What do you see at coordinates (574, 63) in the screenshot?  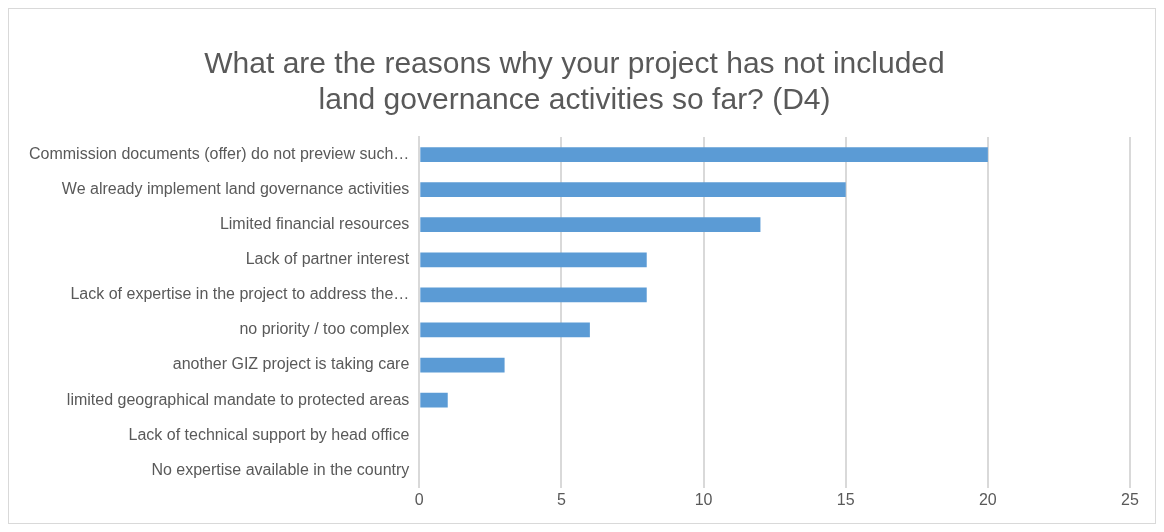 I see `text: What are the reasons why your project has not included` at bounding box center [574, 63].